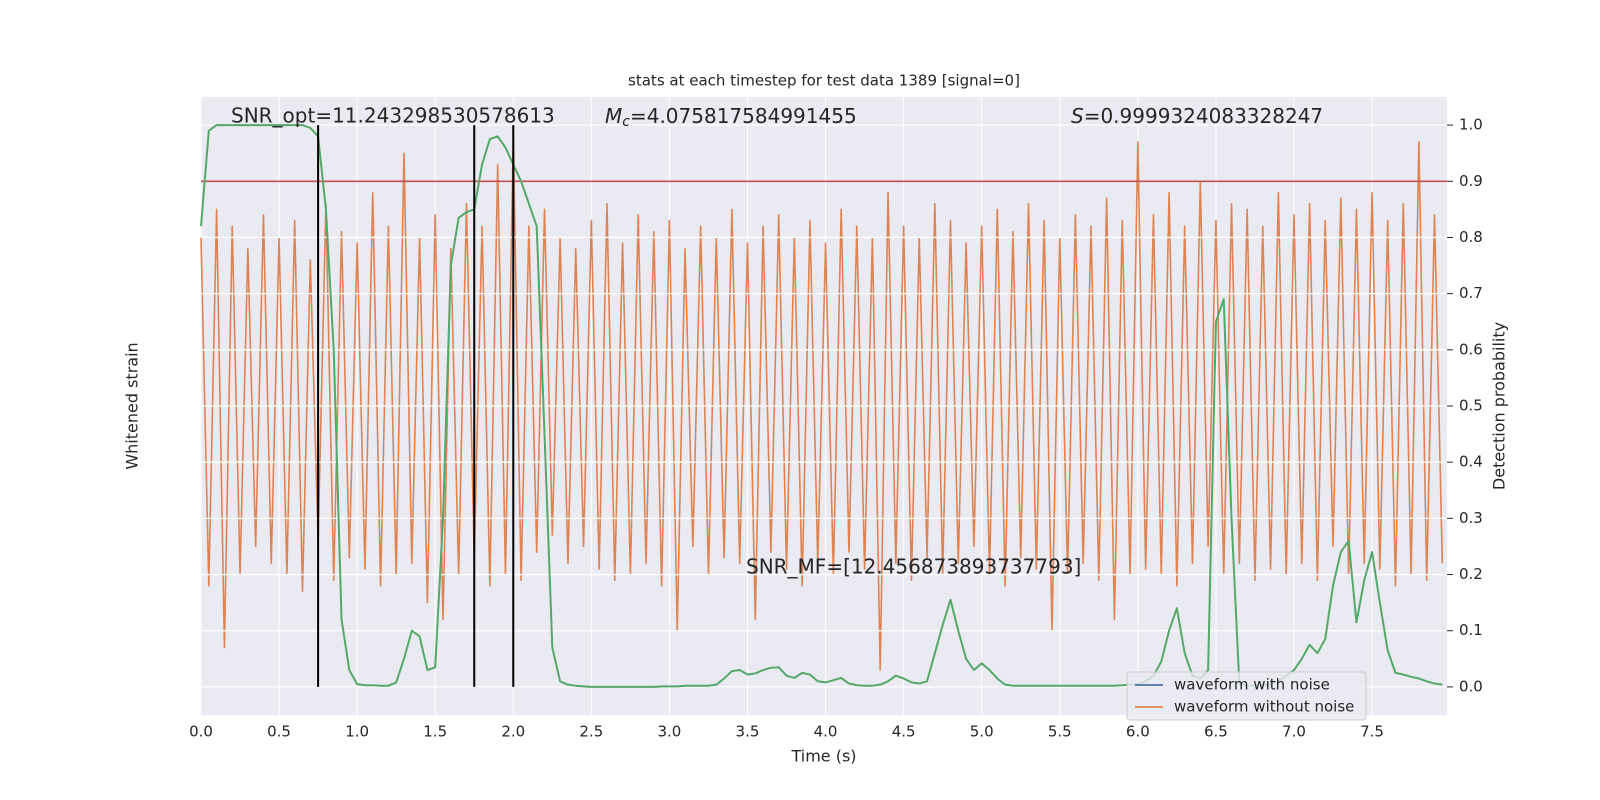  Describe the element at coordinates (1471, 293) in the screenshot. I see `y-tick-label: 0.7` at that location.